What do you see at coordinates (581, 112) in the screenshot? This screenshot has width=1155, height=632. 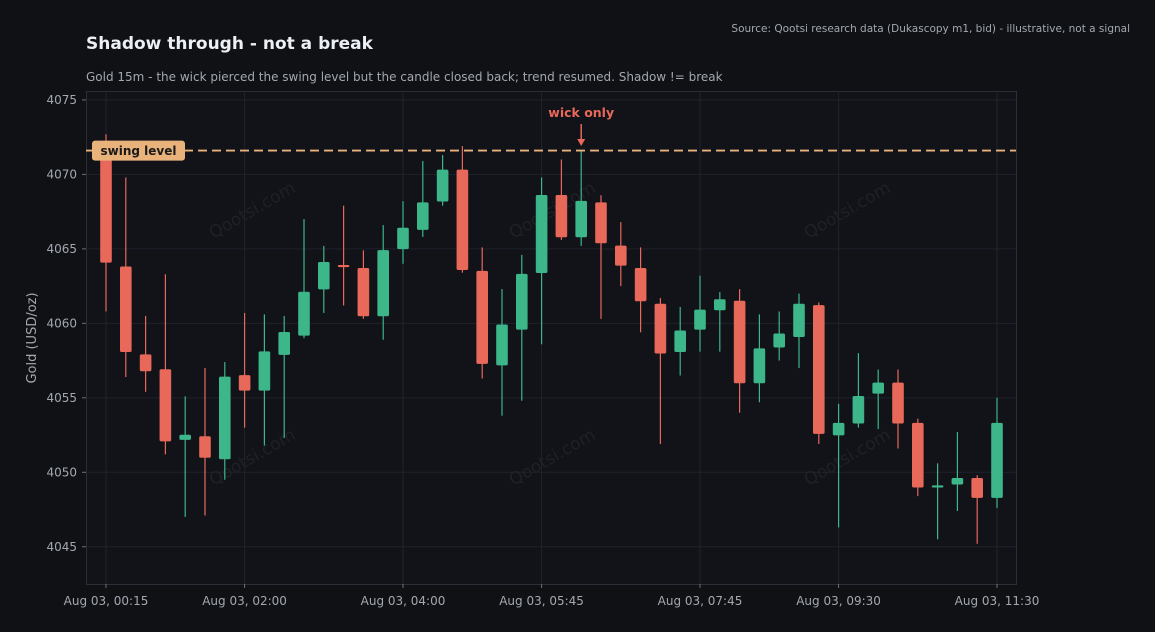 I see `annotation-text: wick only` at bounding box center [581, 112].